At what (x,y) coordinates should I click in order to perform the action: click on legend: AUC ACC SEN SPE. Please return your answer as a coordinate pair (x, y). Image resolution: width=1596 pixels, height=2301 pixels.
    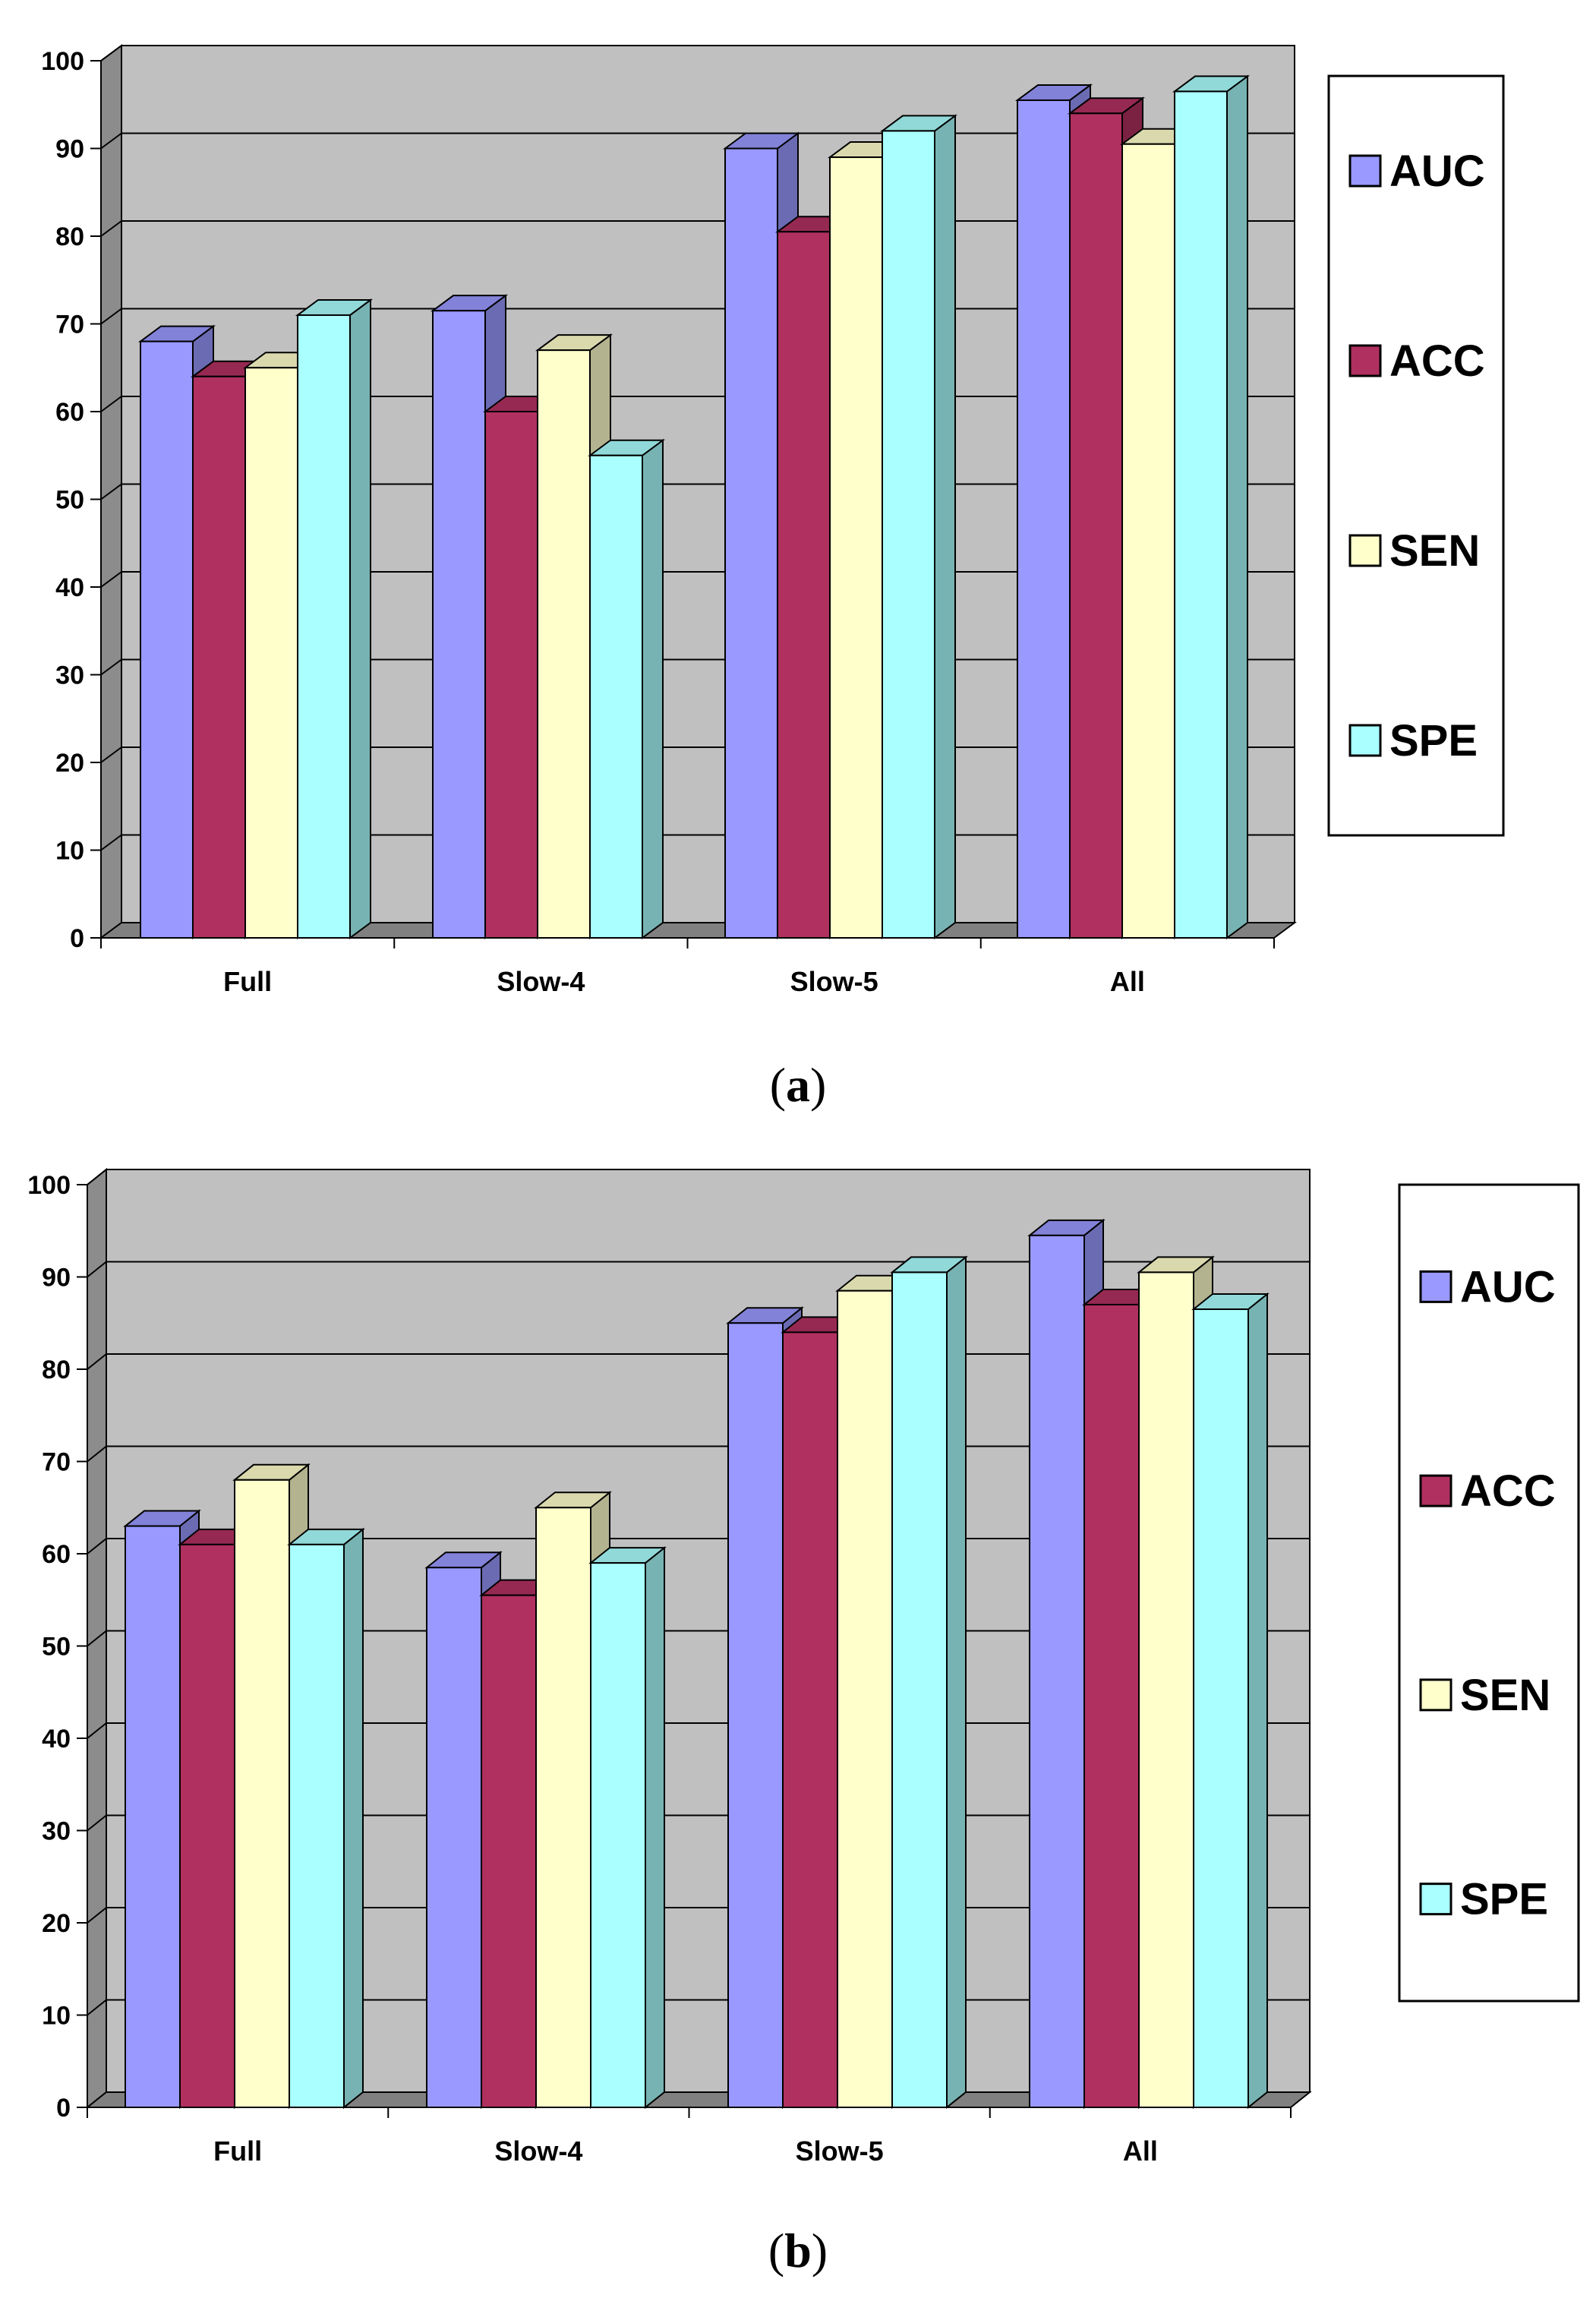
    Looking at the image, I should click on (1489, 1593).